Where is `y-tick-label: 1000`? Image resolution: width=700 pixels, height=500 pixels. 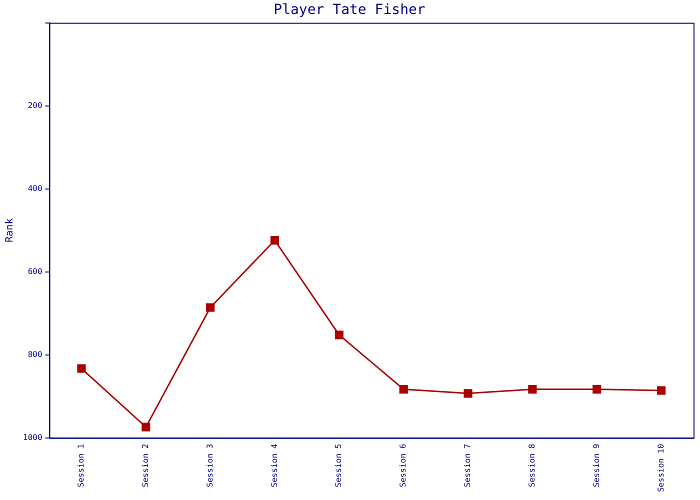
y-tick-label: 1000 is located at coordinates (32, 437).